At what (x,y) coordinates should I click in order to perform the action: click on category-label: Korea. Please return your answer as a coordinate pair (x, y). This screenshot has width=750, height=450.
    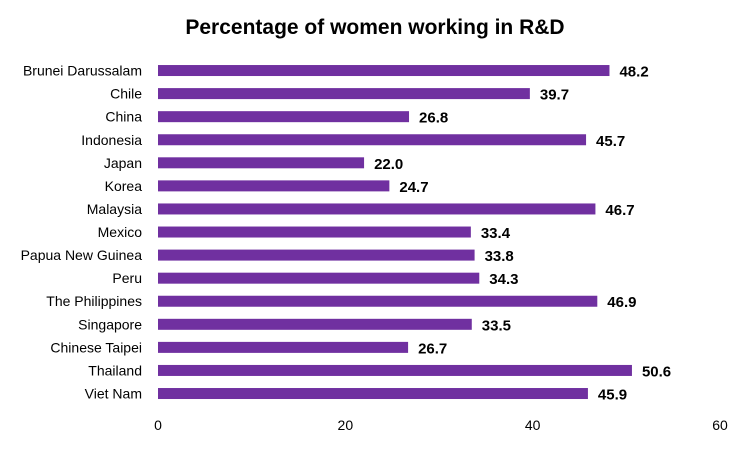
    Looking at the image, I should click on (124, 186).